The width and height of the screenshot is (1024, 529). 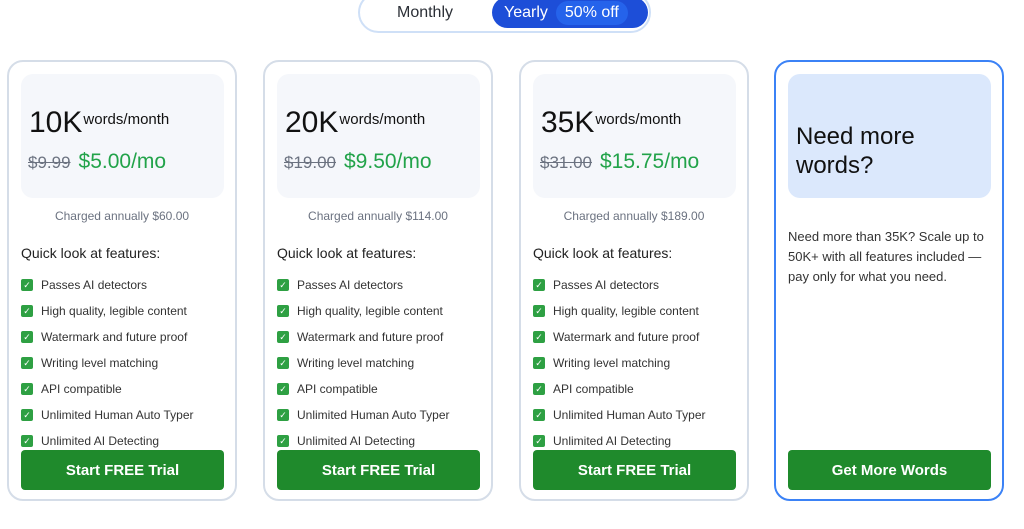 I want to click on billing-toggle: Monthly Yearly 50% off, so click(x=504, y=16).